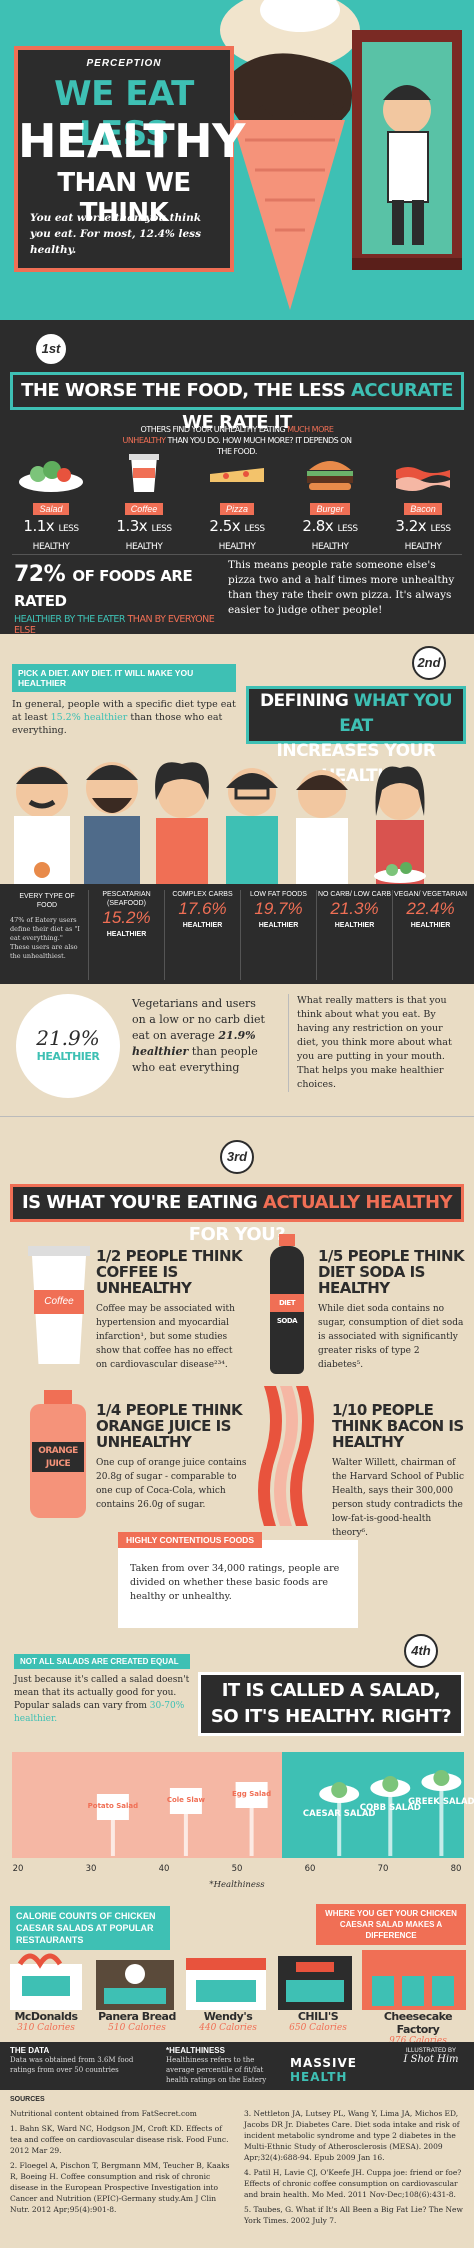 The height and width of the screenshot is (2248, 474). Describe the element at coordinates (414, 1980) in the screenshot. I see `cheesecake-factory-building-icon` at that location.